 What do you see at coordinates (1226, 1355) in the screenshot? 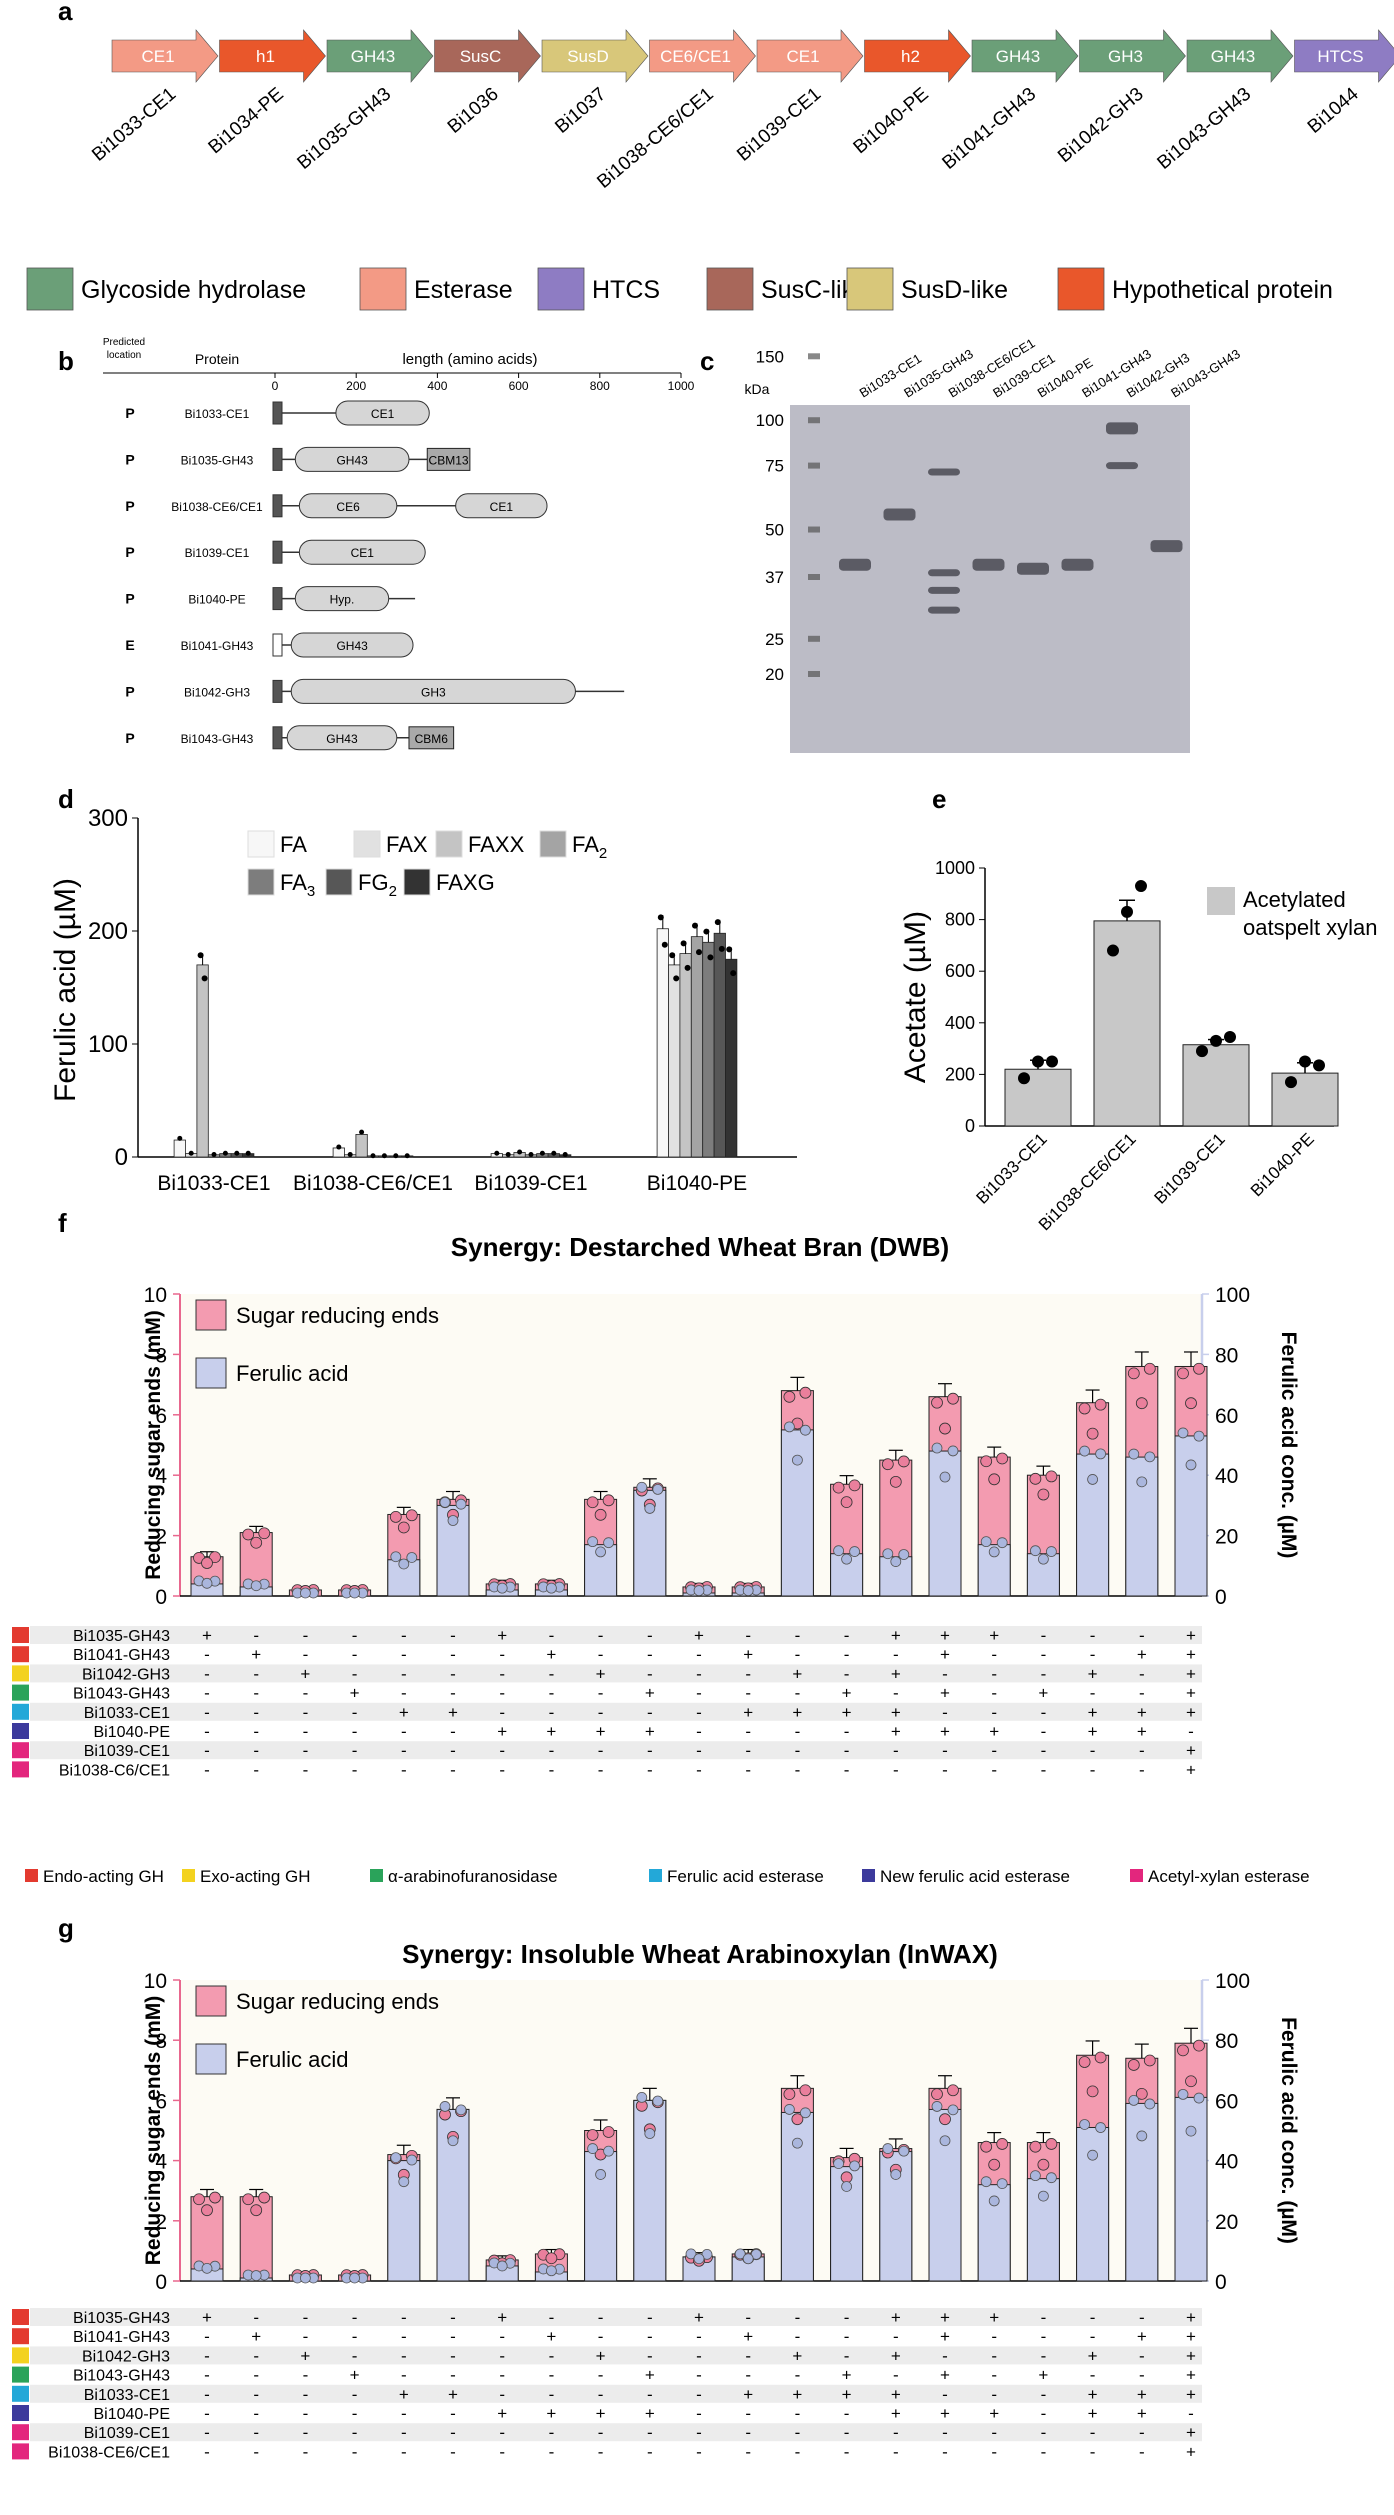
I see `y2-tick-label: 80` at bounding box center [1226, 1355].